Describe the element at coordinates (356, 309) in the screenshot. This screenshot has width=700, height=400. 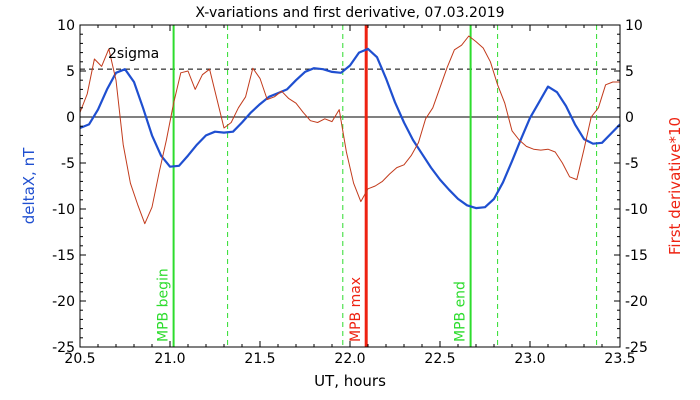
I see `vertical-line-label-3: MPB max` at that location.